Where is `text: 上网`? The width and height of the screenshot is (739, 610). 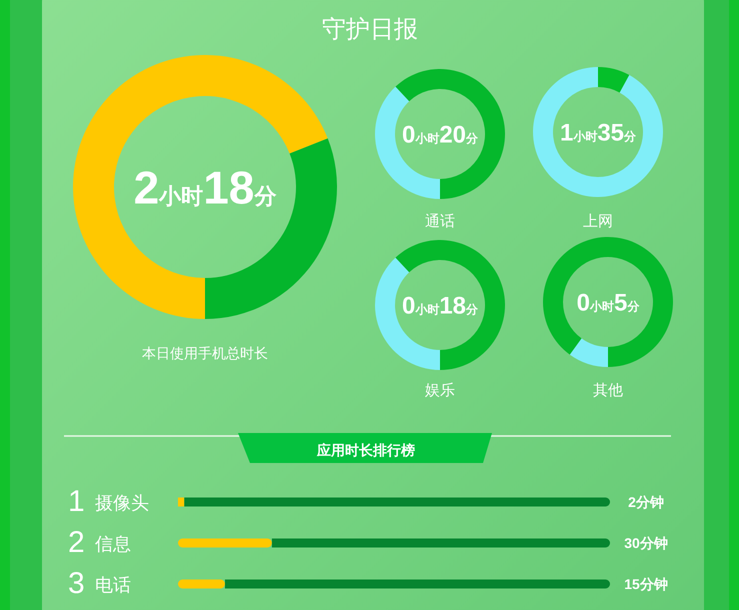 text: 上网 is located at coordinates (598, 221).